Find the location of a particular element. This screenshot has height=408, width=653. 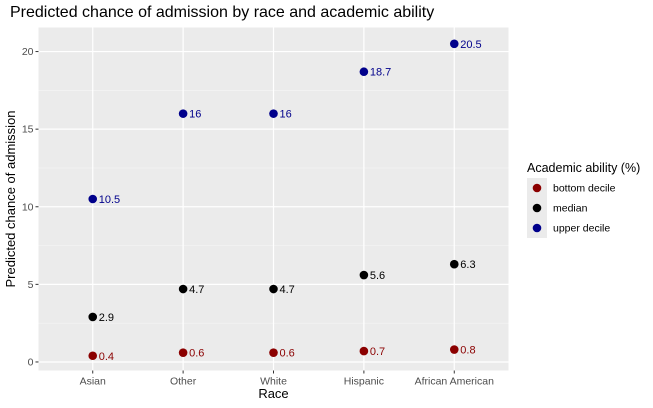

data-label: 0.8 is located at coordinates (467, 351).